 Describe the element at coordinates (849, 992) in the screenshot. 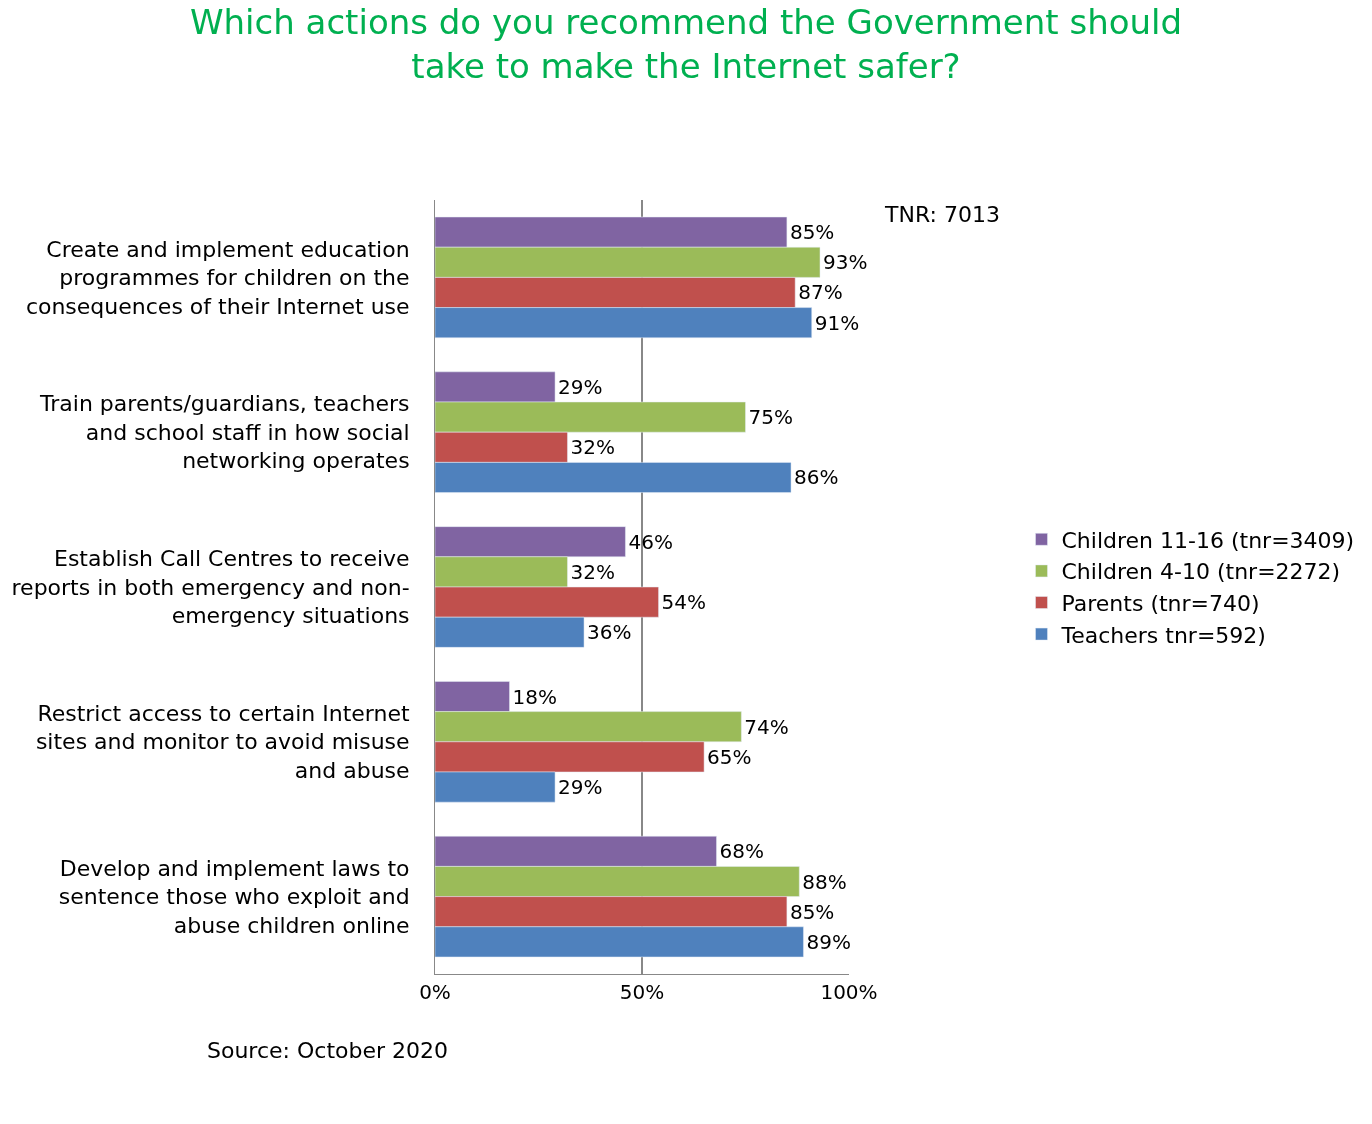

I see `x-tick-label: 100%` at that location.